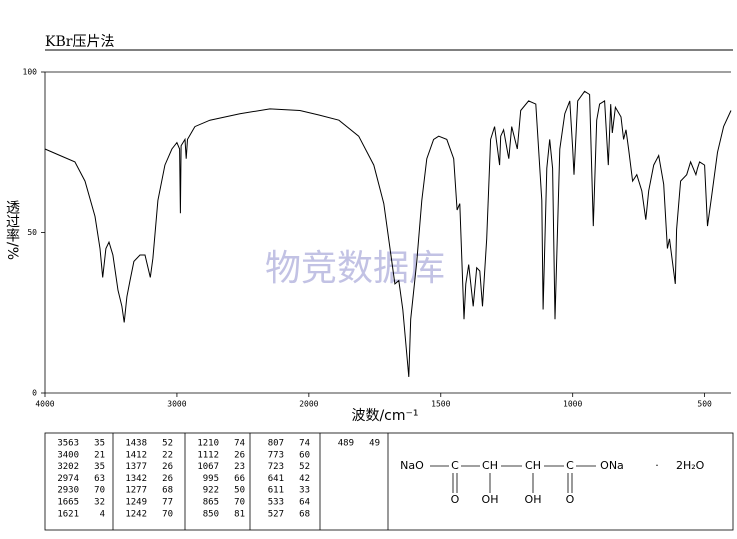 The image size is (737, 539). I want to click on peak-wavenumber: 1277, so click(136, 491).